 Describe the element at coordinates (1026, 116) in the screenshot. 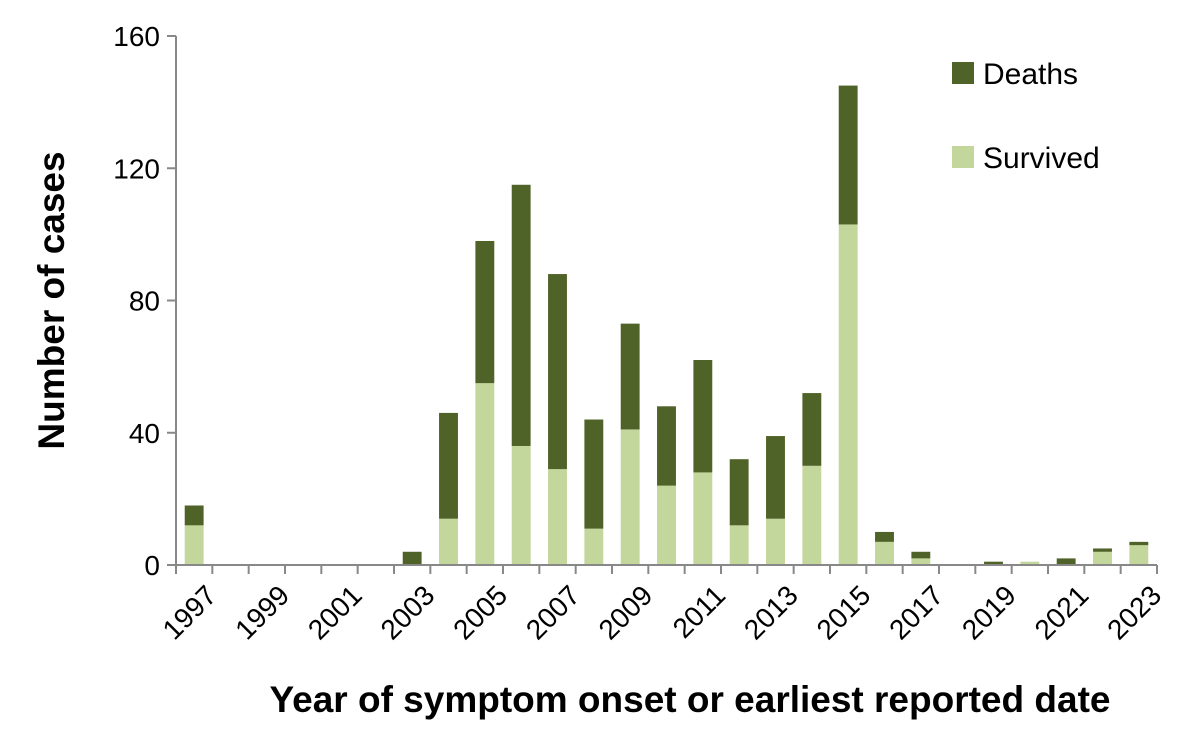

I see `legend: Deaths Survived` at that location.